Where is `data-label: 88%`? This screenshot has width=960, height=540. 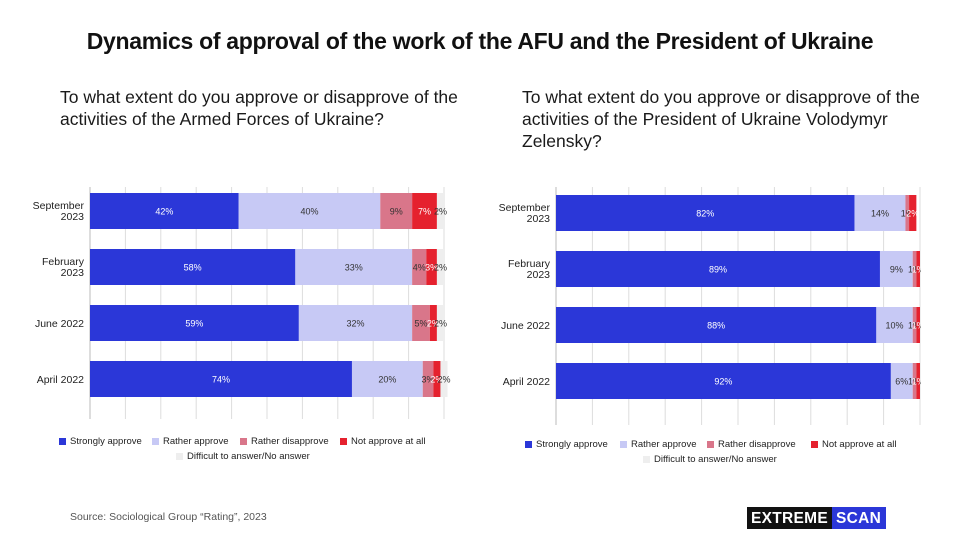
data-label: 88% is located at coordinates (716, 326).